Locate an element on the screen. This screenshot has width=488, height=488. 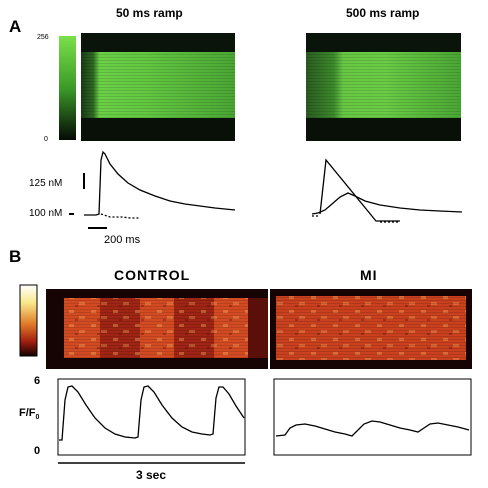
colorbar-min-label: 0 is located at coordinates (46, 139).